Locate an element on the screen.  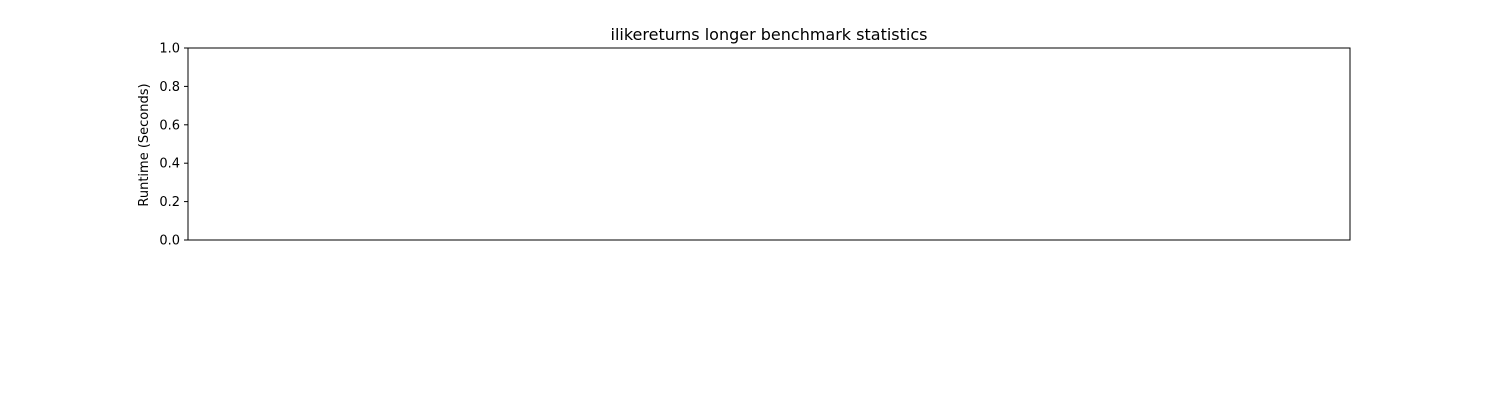
chart-title: ilikereturns longer benchmark statistics is located at coordinates (769, 34).